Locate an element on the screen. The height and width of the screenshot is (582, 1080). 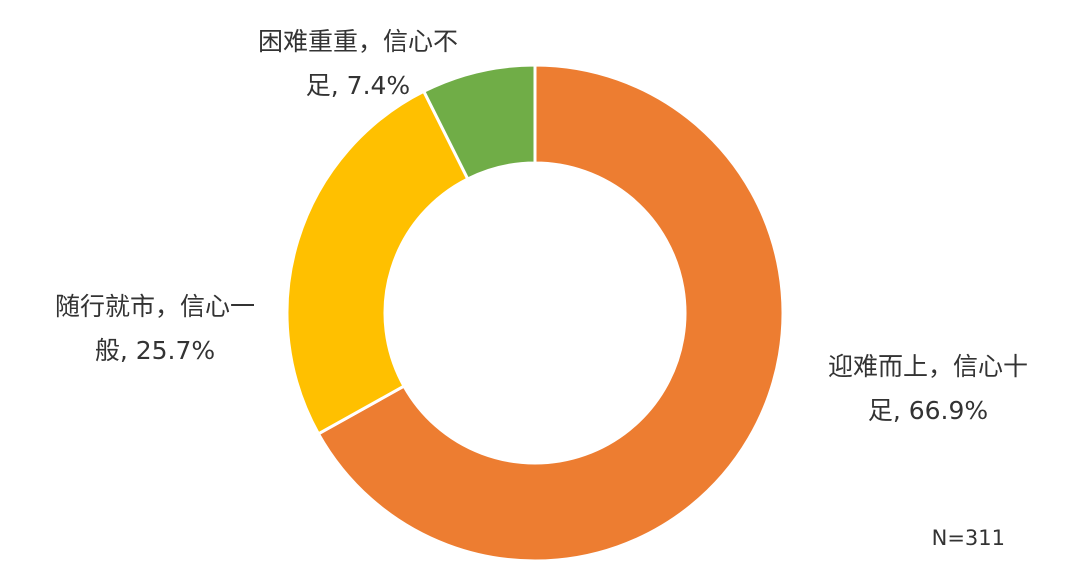
data-label: 随行就市，信心一般, 25.7% is located at coordinates (155, 328).